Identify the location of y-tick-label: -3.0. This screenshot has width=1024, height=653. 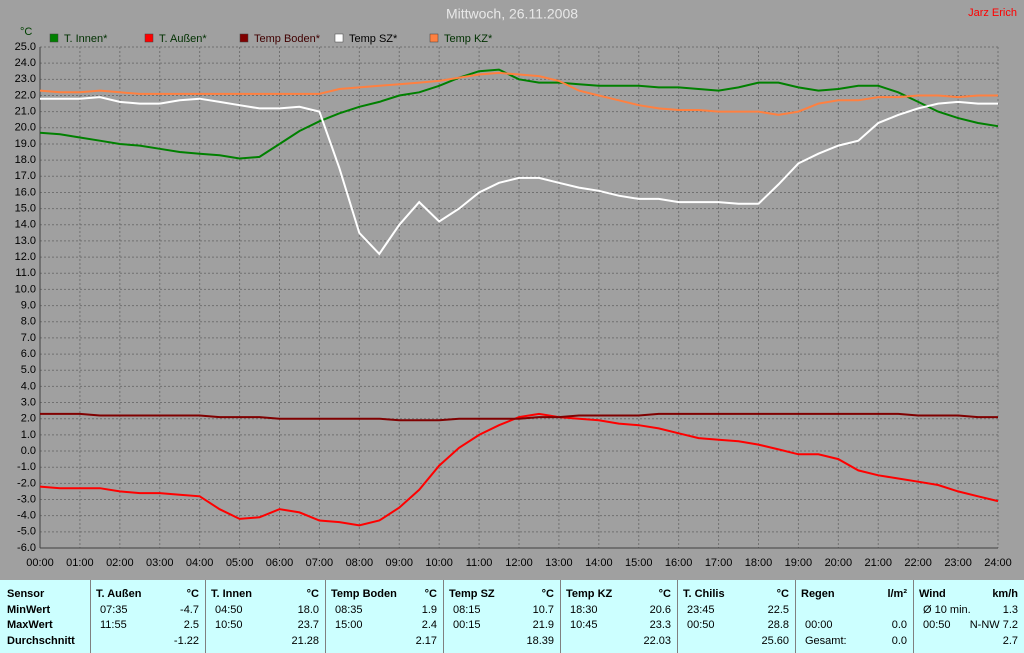
(26, 499).